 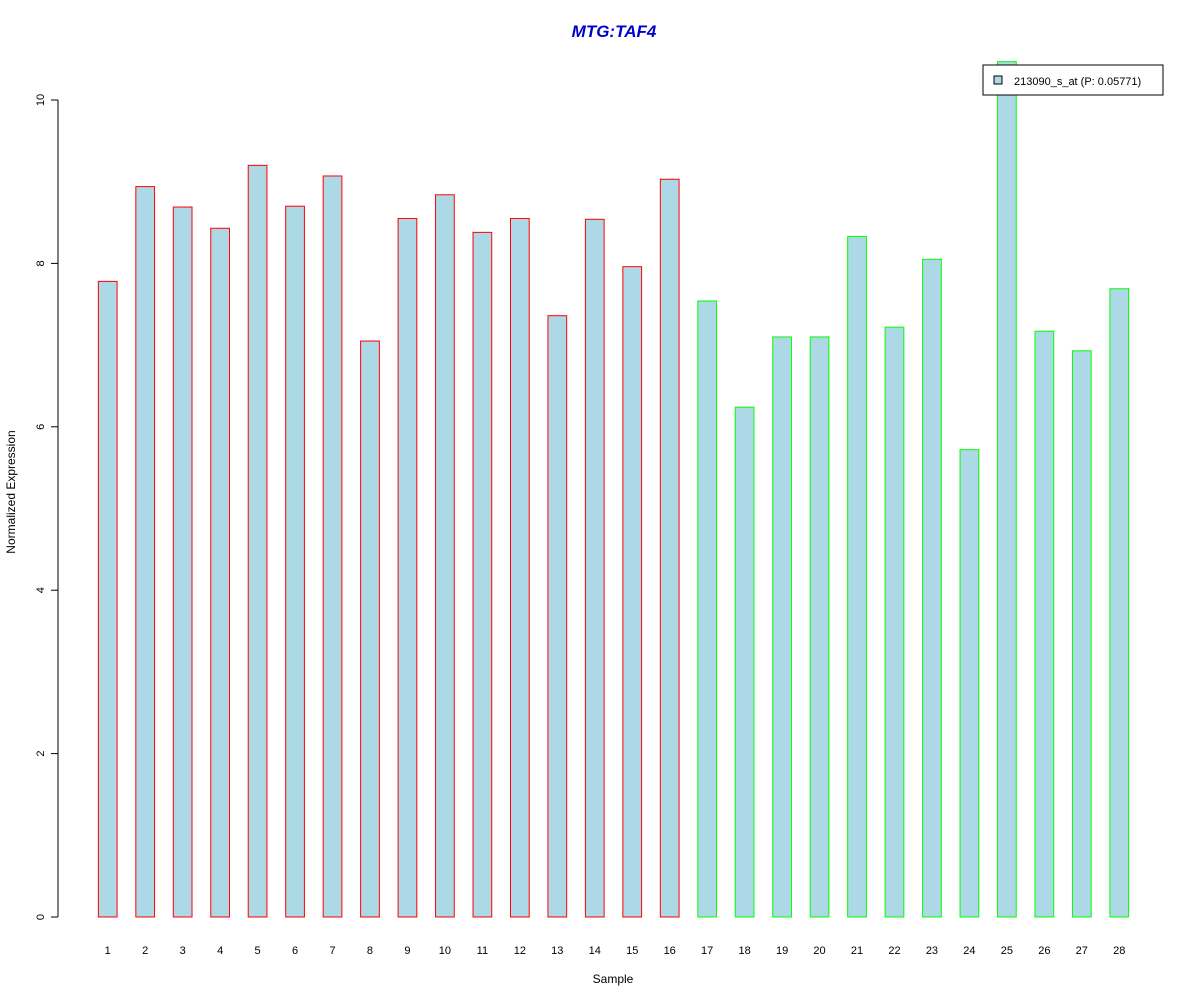 I want to click on x-tick-label: 1, so click(x=108, y=951).